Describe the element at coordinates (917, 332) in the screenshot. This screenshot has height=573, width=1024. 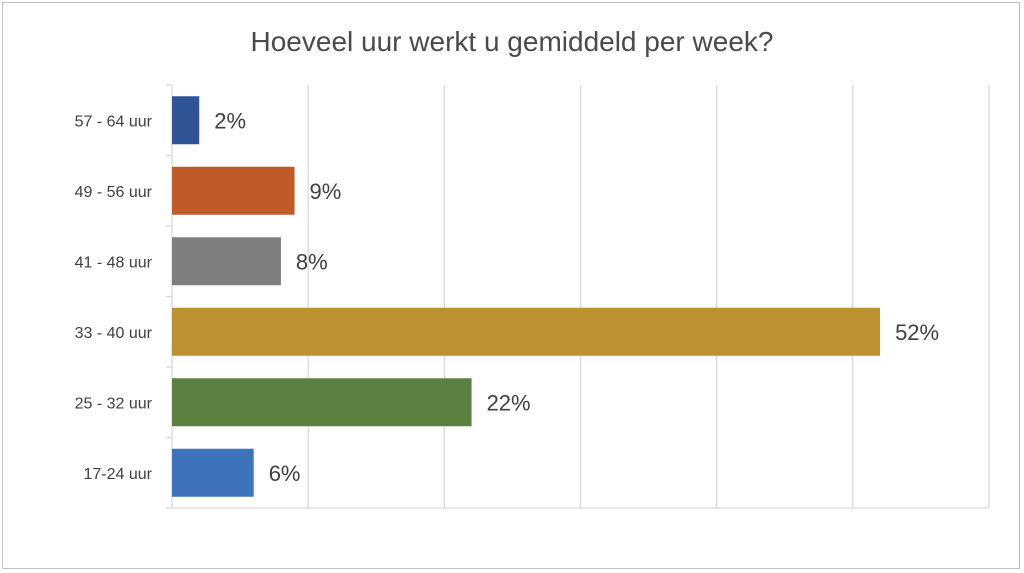
I see `data-label-3: 52%` at that location.